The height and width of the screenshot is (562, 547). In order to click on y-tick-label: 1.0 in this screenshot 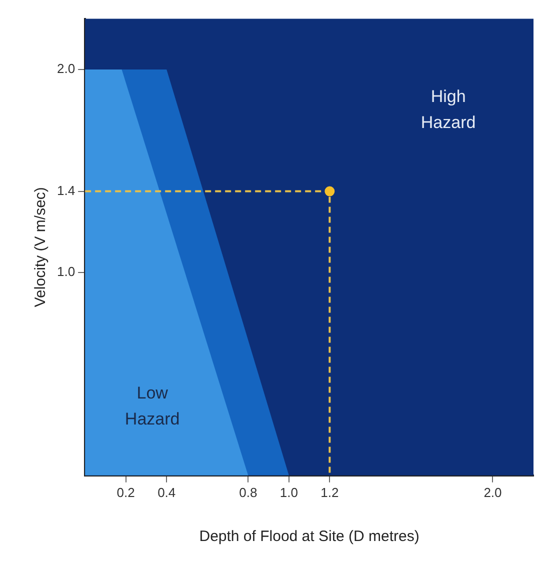, I will do `click(66, 272)`.